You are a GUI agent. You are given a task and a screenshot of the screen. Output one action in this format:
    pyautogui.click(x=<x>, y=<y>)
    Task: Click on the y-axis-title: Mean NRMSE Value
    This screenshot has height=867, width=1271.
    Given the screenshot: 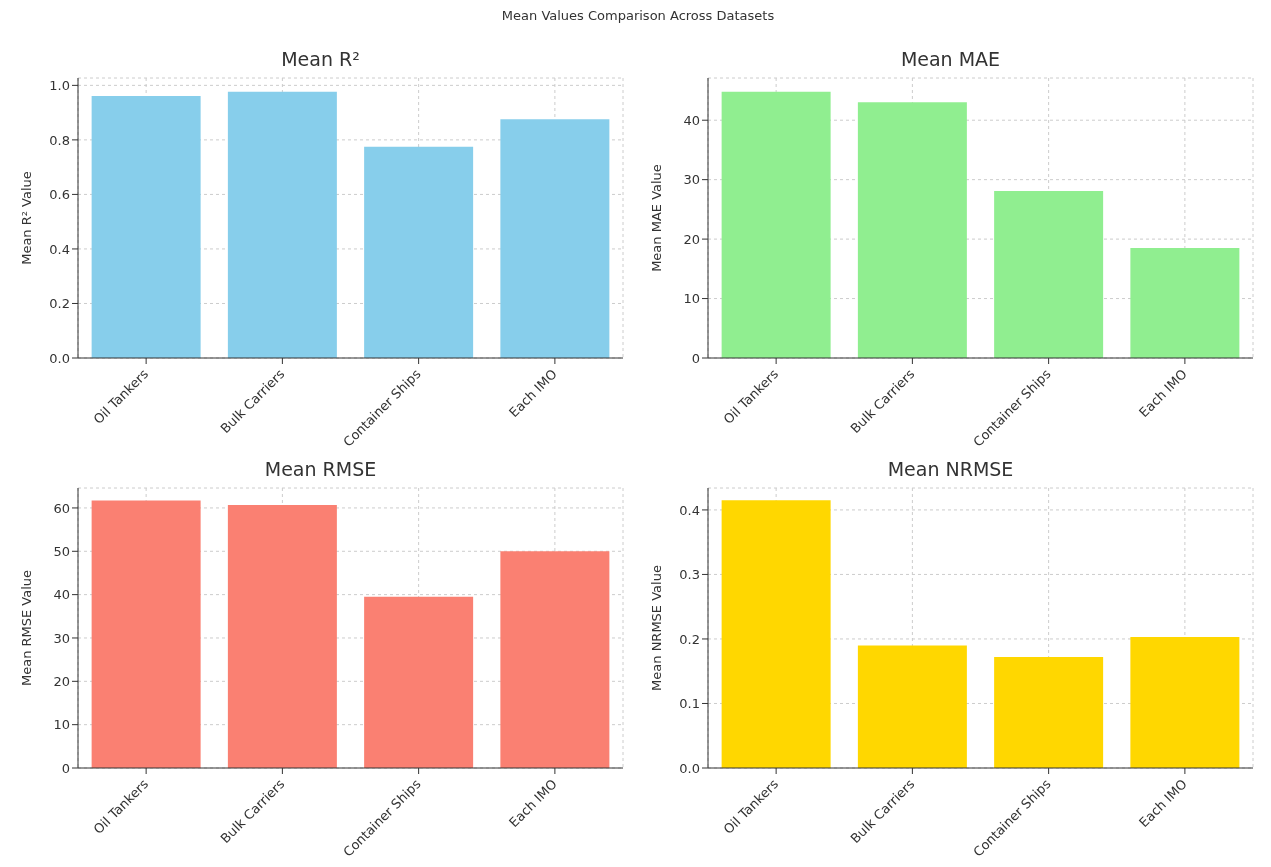 What is the action you would take?
    pyautogui.click(x=656, y=628)
    